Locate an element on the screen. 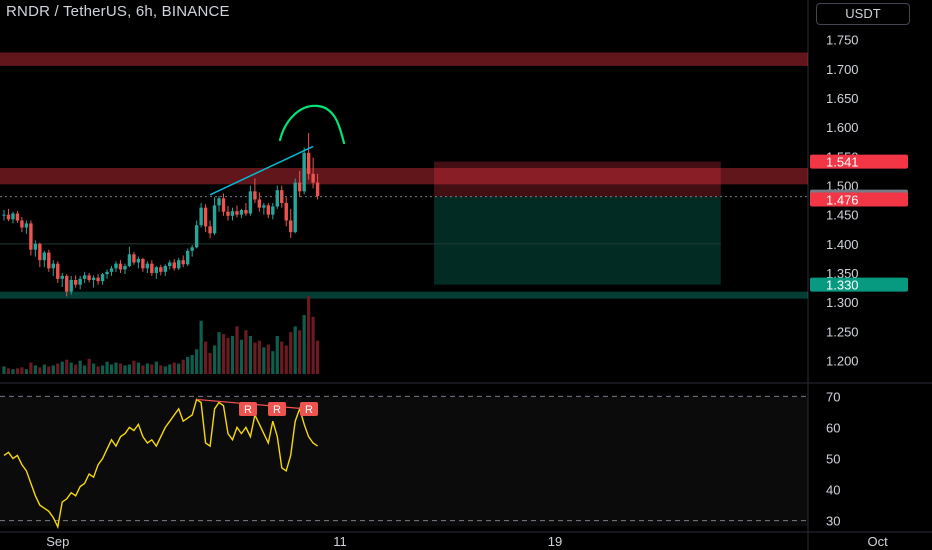 This screenshot has height=550, width=932. price-axis-tick-label: 1.450 is located at coordinates (842, 215).